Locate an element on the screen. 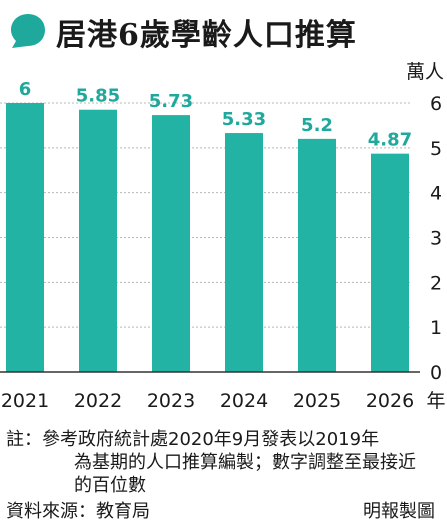 The width and height of the screenshot is (447, 524). x-tick-label-2023: 2023 is located at coordinates (171, 401).